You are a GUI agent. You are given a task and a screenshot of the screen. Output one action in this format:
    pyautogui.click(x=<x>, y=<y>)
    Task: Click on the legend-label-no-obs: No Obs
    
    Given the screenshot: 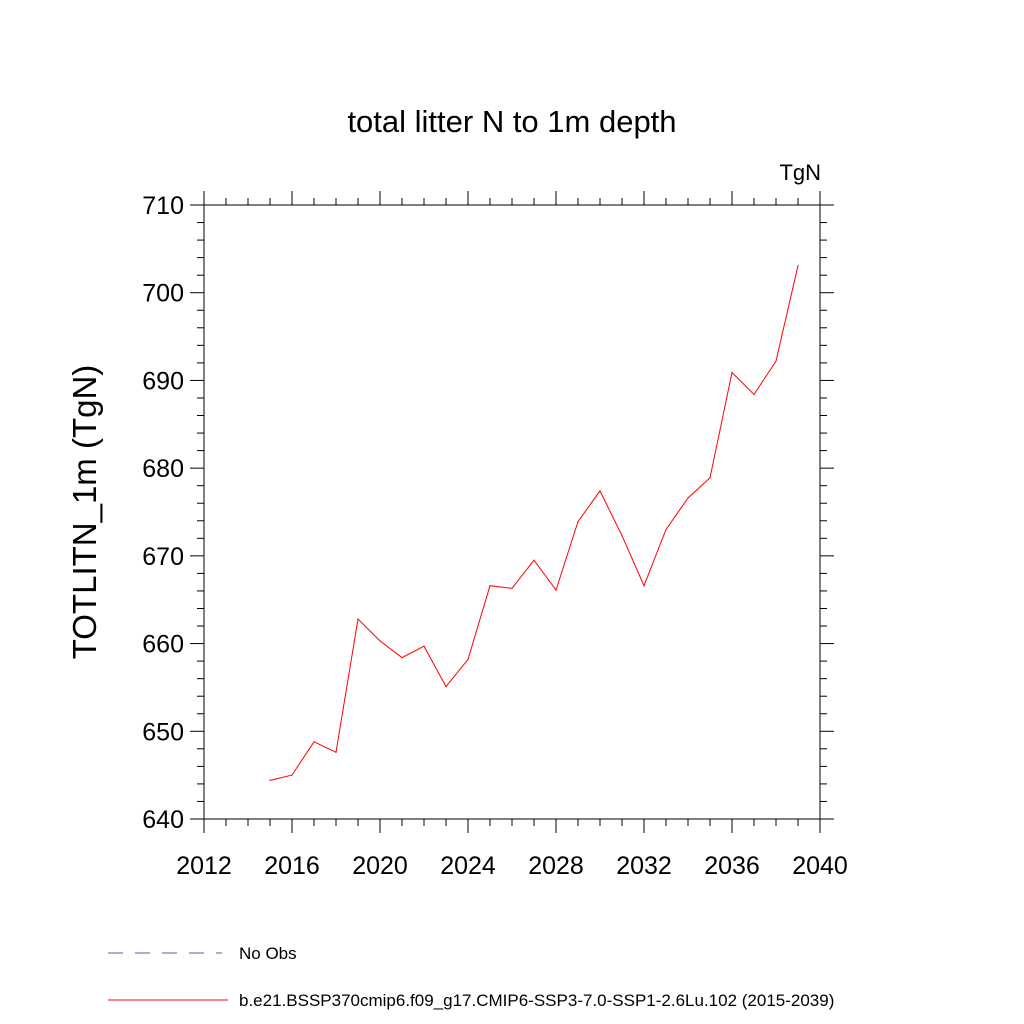 What is the action you would take?
    pyautogui.click(x=268, y=953)
    